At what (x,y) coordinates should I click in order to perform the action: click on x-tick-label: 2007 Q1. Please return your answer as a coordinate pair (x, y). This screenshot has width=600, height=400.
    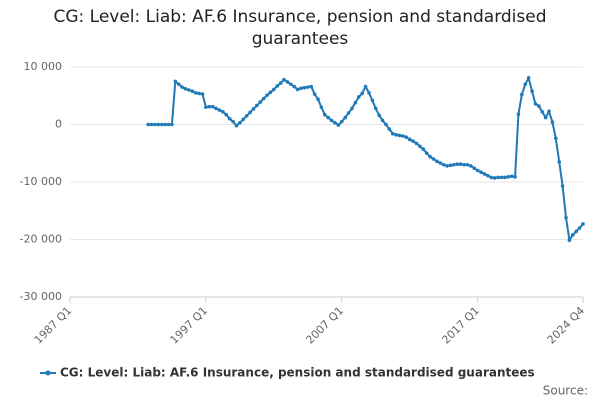
    Looking at the image, I should click on (324, 325).